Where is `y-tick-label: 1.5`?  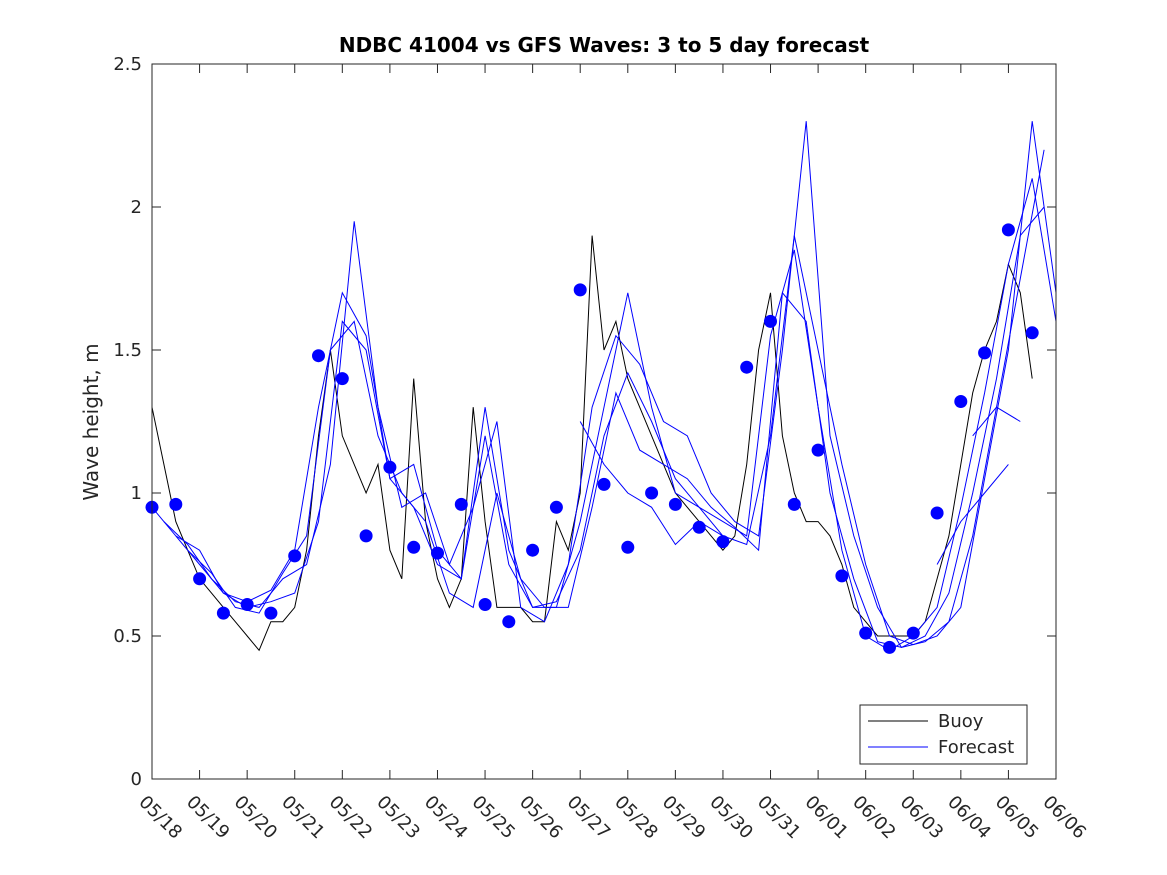 y-tick-label: 1.5 is located at coordinates (127, 350).